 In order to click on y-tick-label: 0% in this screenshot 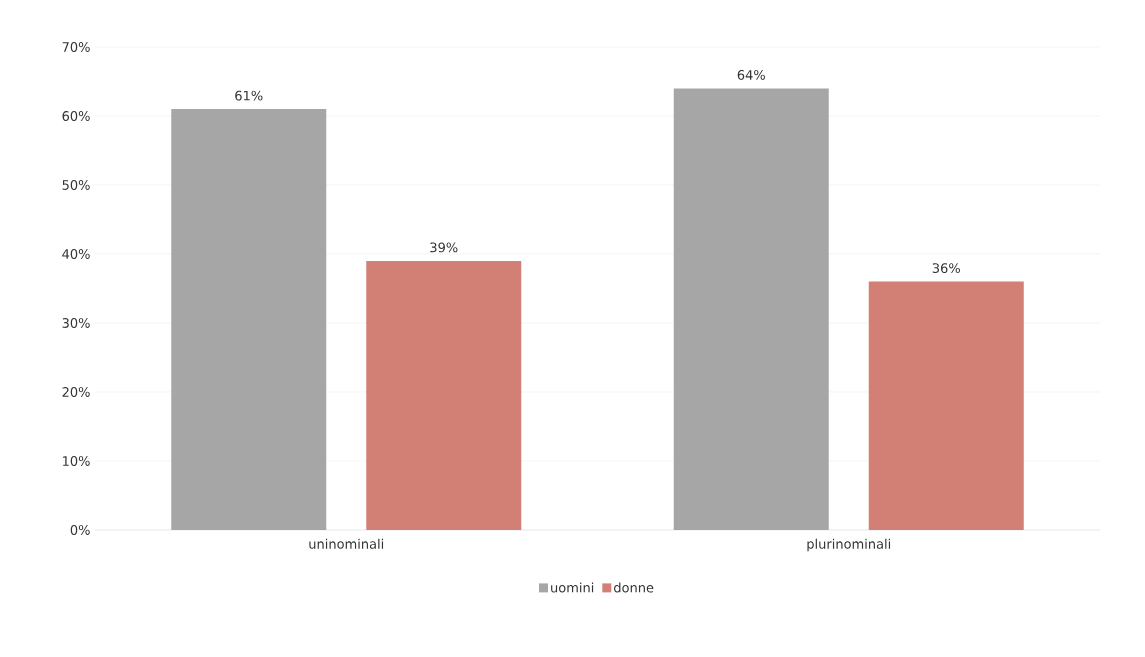, I will do `click(80, 530)`.